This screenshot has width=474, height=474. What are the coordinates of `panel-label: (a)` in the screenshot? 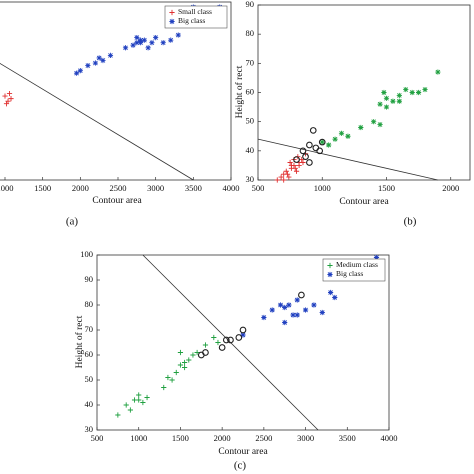 It's located at (72, 222).